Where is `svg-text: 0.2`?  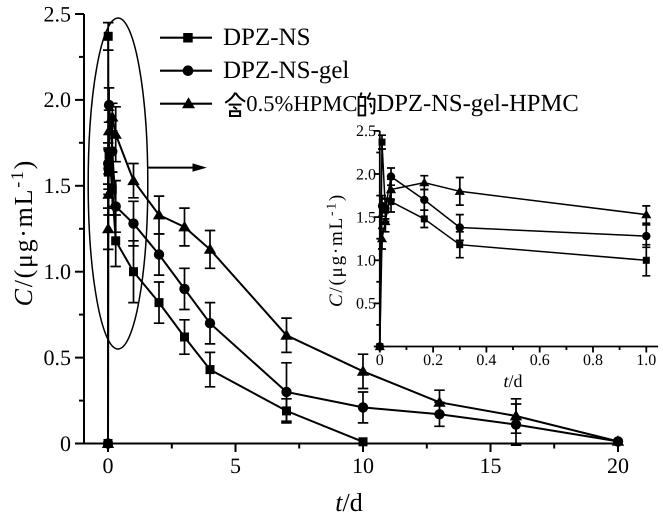 svg-text: 0.2 is located at coordinates (433, 360).